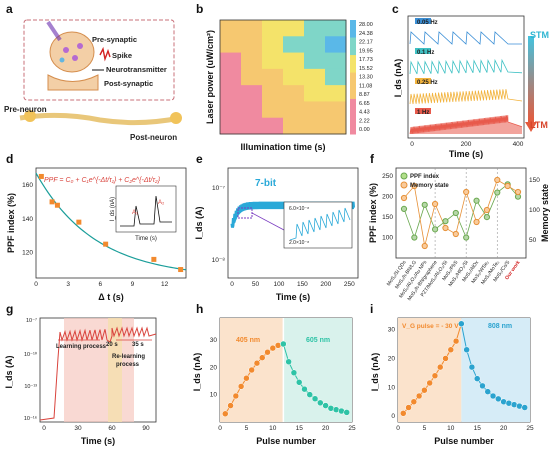 Image resolution: width=554 pixels, height=452 pixels. Describe the element at coordinates (197, 372) in the screenshot. I see `panel-h-ylabel: I_ds (nA)` at that location.